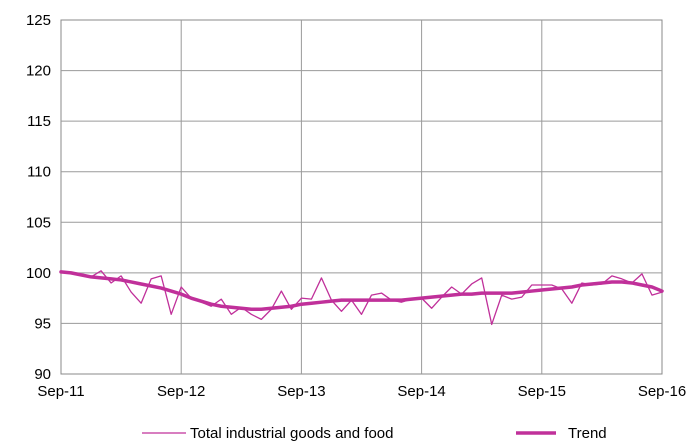 The height and width of the screenshot is (444, 699). What do you see at coordinates (361, 391) in the screenshot?
I see `x-axis-tick-labels: Sep-11 Sep-12 Sep-13 Sep-14 Sep-15 Sep-16` at bounding box center [361, 391].